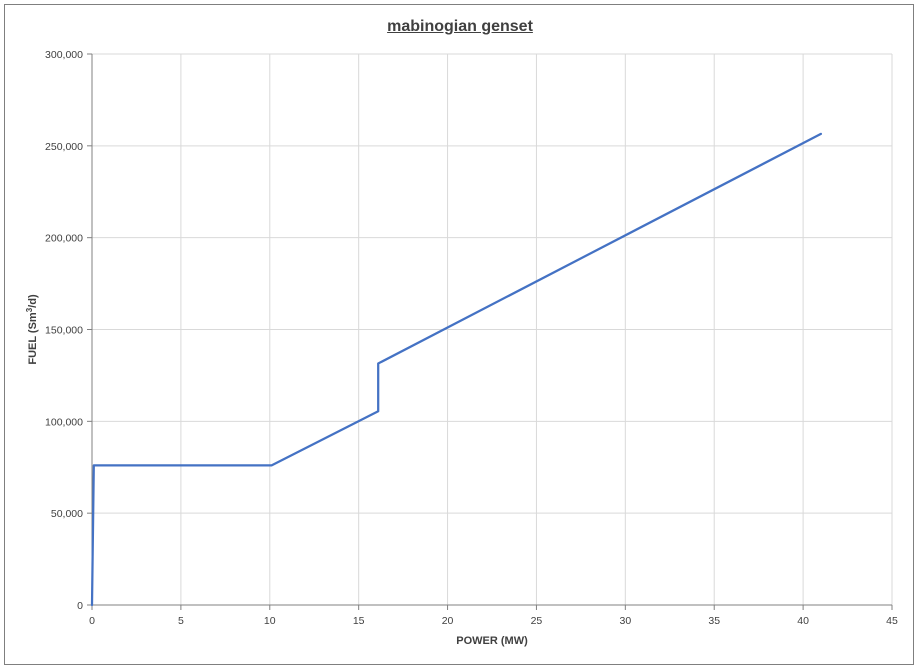  What do you see at coordinates (181, 621) in the screenshot?
I see `x-tick-label: 5` at bounding box center [181, 621].